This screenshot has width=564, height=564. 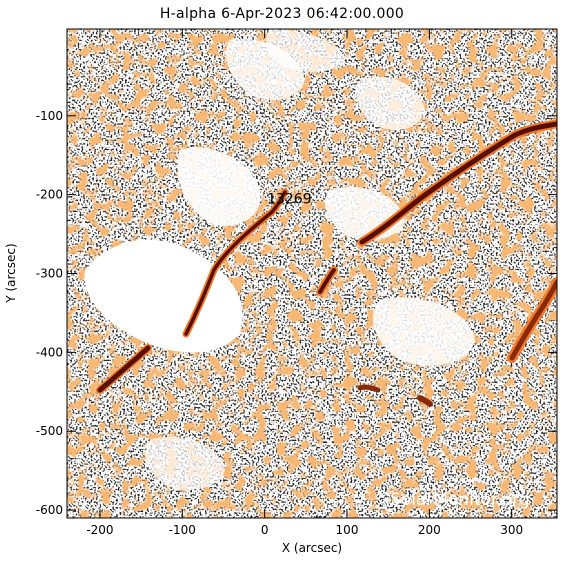 What do you see at coordinates (460, 500) in the screenshot?
I see `watermark: SolarMonitor.org` at bounding box center [460, 500].